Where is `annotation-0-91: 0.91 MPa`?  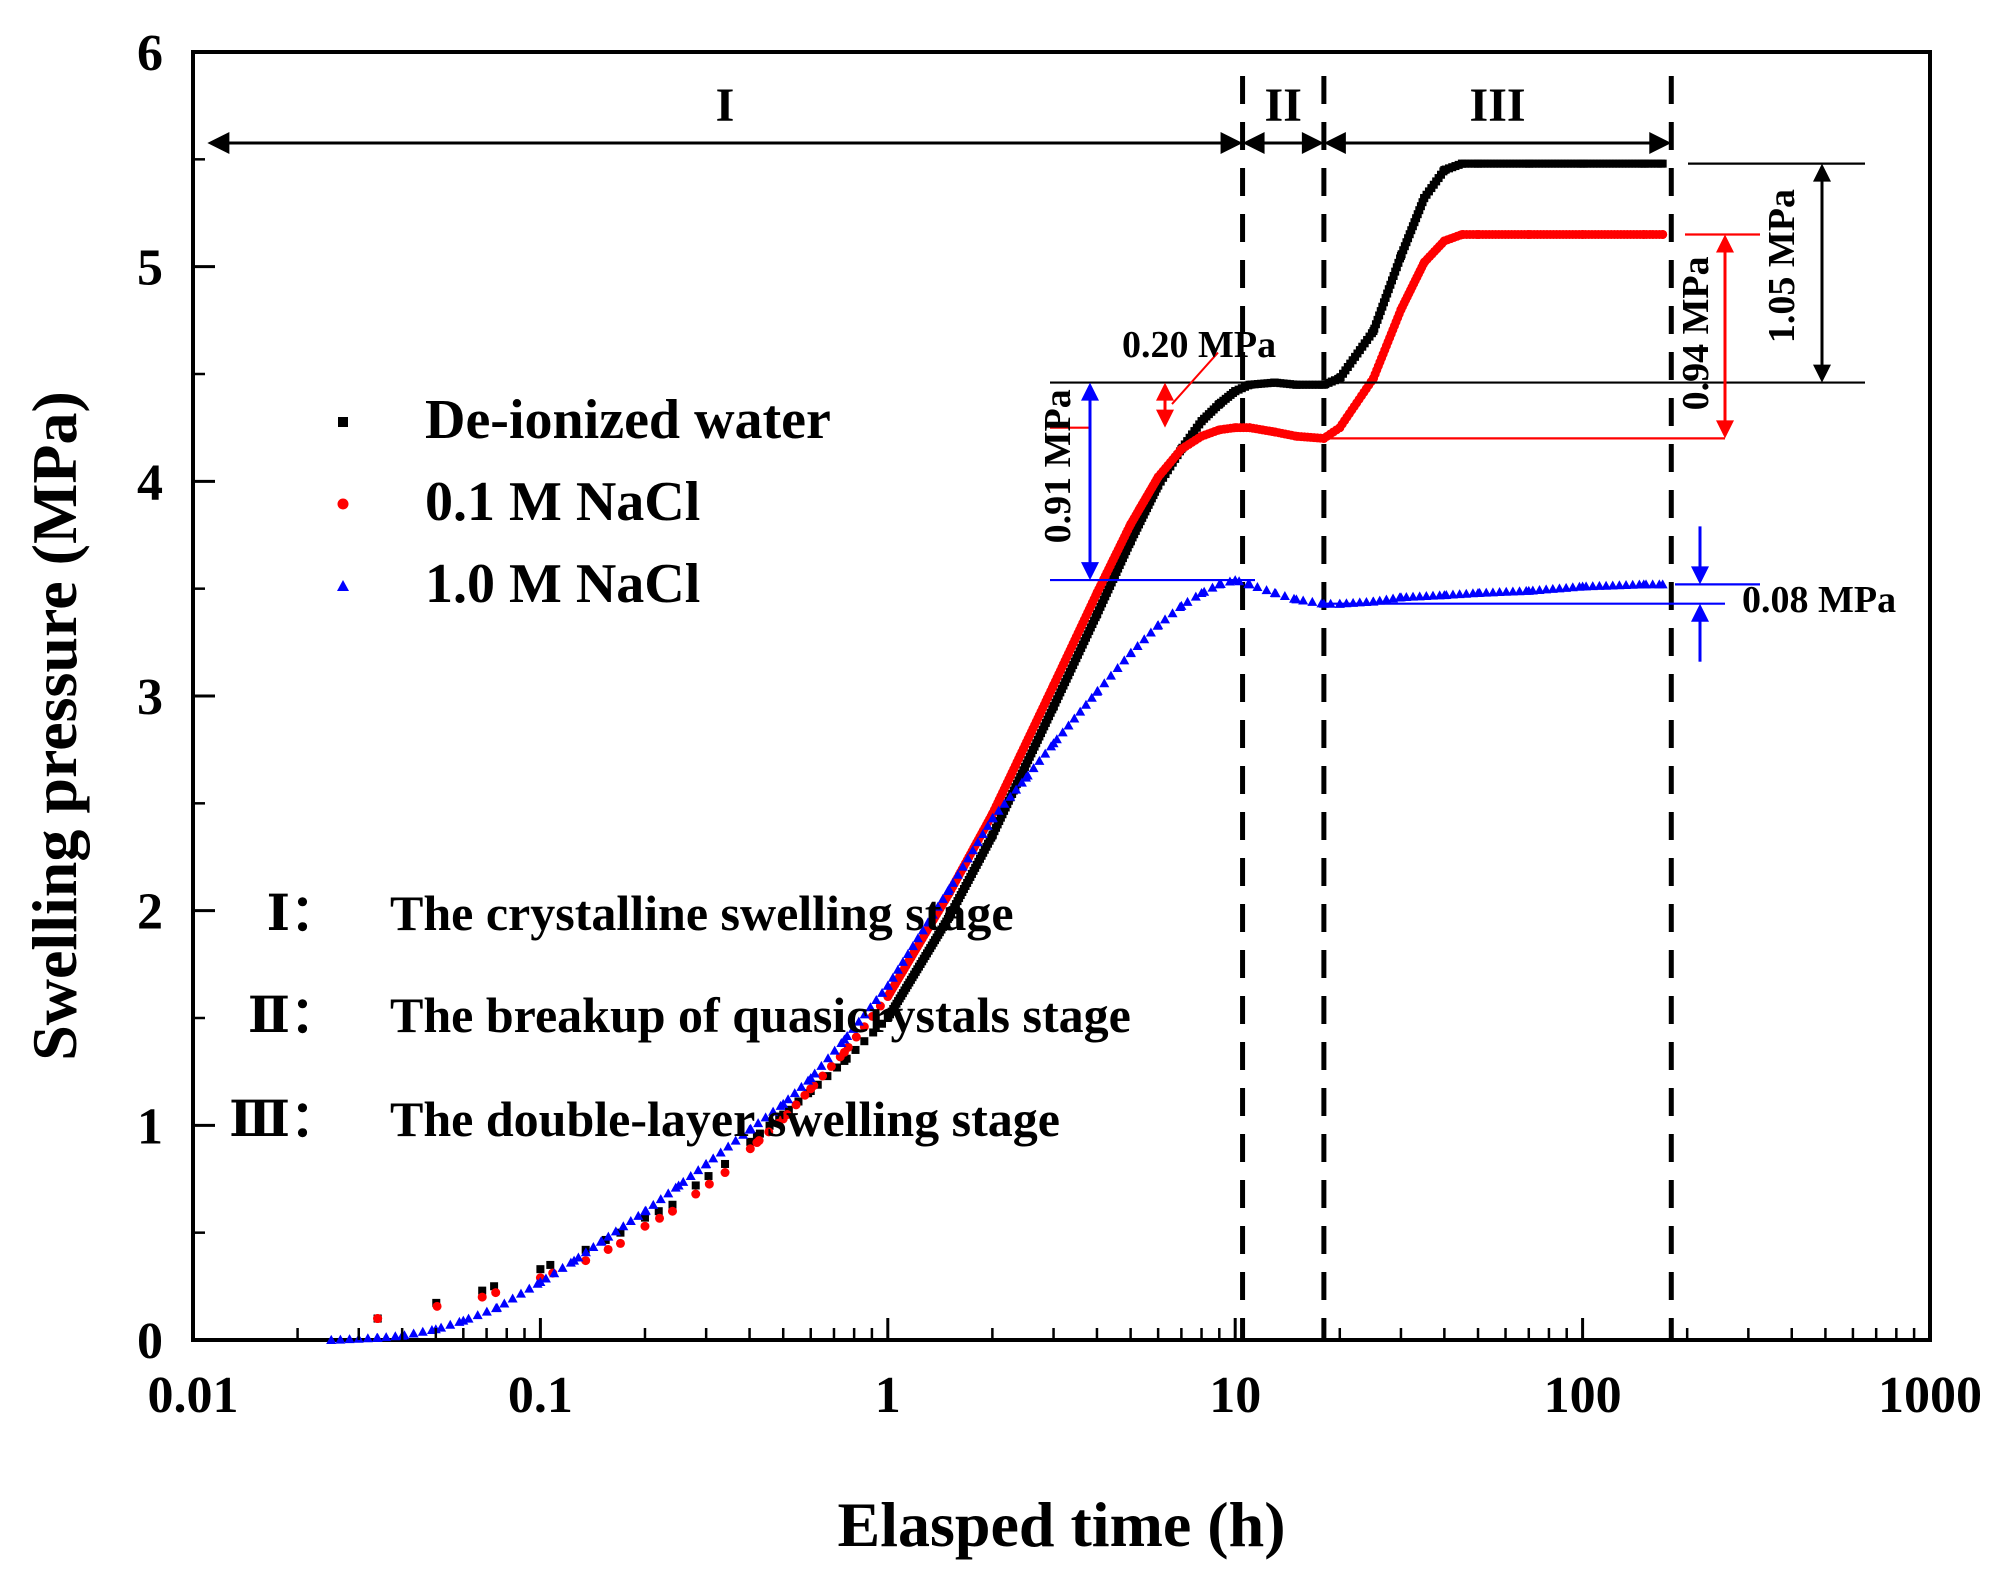
annotation-0-91: 0.91 MPa is located at coordinates (1058, 466).